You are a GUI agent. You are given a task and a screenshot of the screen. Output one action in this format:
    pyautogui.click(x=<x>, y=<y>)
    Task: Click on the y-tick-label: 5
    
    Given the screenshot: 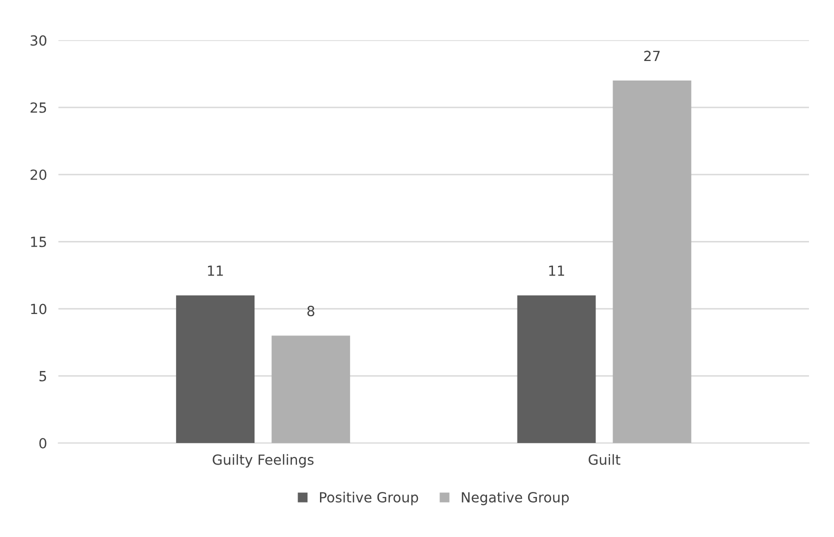 What is the action you would take?
    pyautogui.click(x=43, y=376)
    